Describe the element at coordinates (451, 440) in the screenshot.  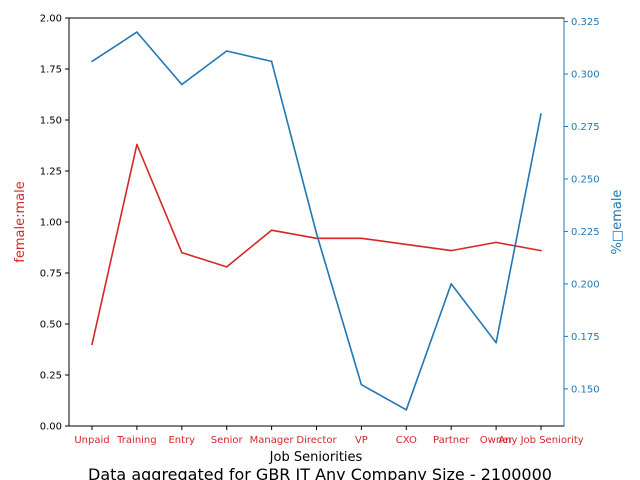
I see `x-tick-label: Partner` at that location.